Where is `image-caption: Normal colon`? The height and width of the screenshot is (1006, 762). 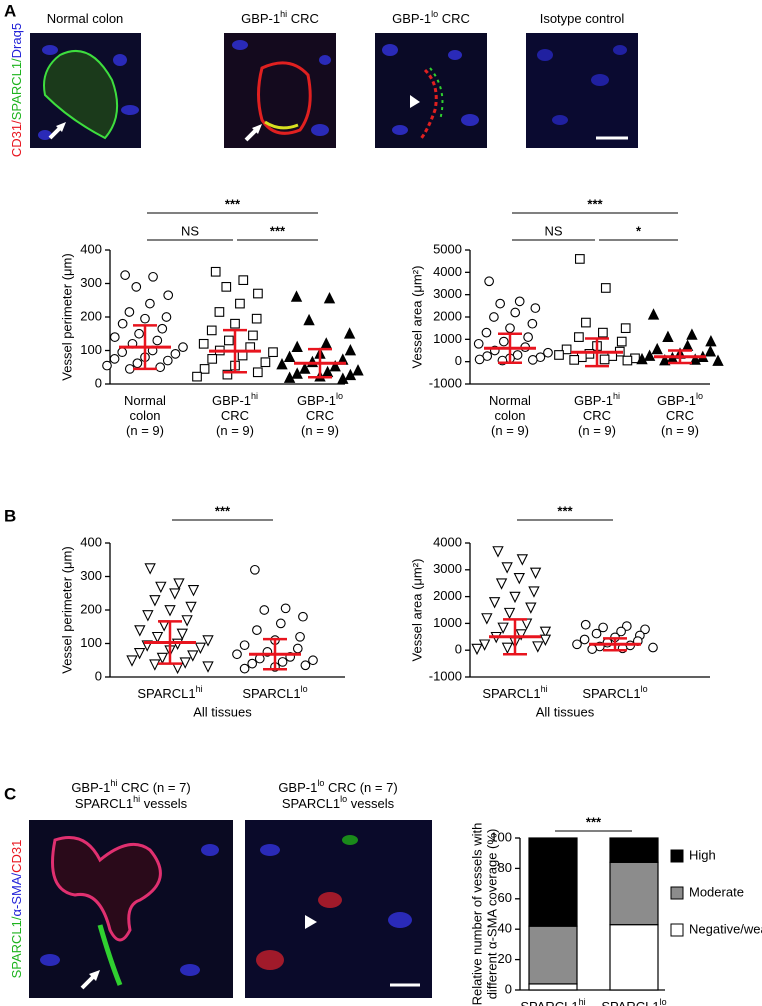
image-caption: Normal colon is located at coordinates (85, 18).